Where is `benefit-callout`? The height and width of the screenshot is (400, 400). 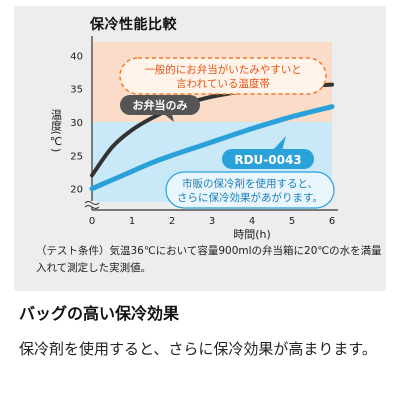
benefit-callout is located at coordinates (250, 190).